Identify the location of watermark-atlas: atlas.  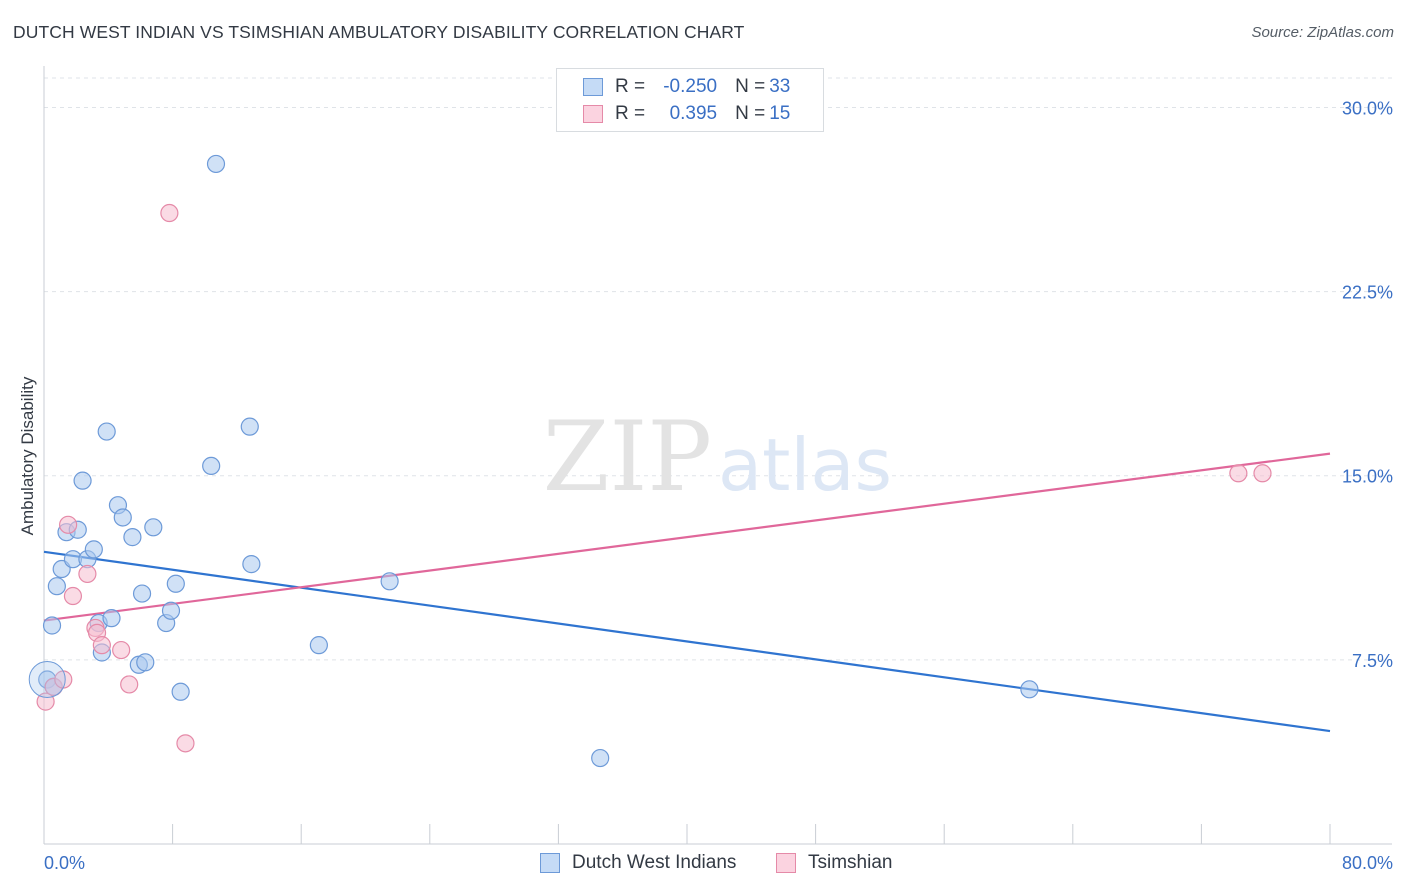
(805, 465).